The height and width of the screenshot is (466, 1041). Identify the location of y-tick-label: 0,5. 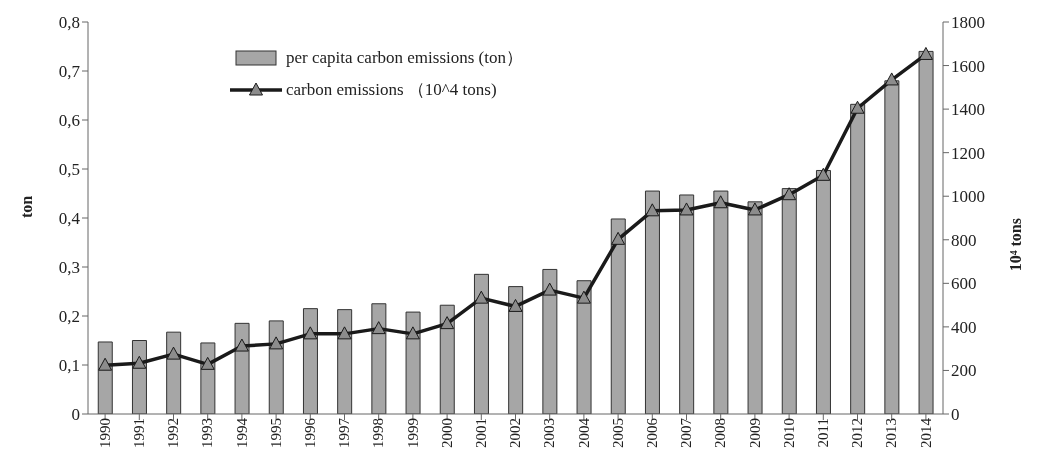
(69, 170).